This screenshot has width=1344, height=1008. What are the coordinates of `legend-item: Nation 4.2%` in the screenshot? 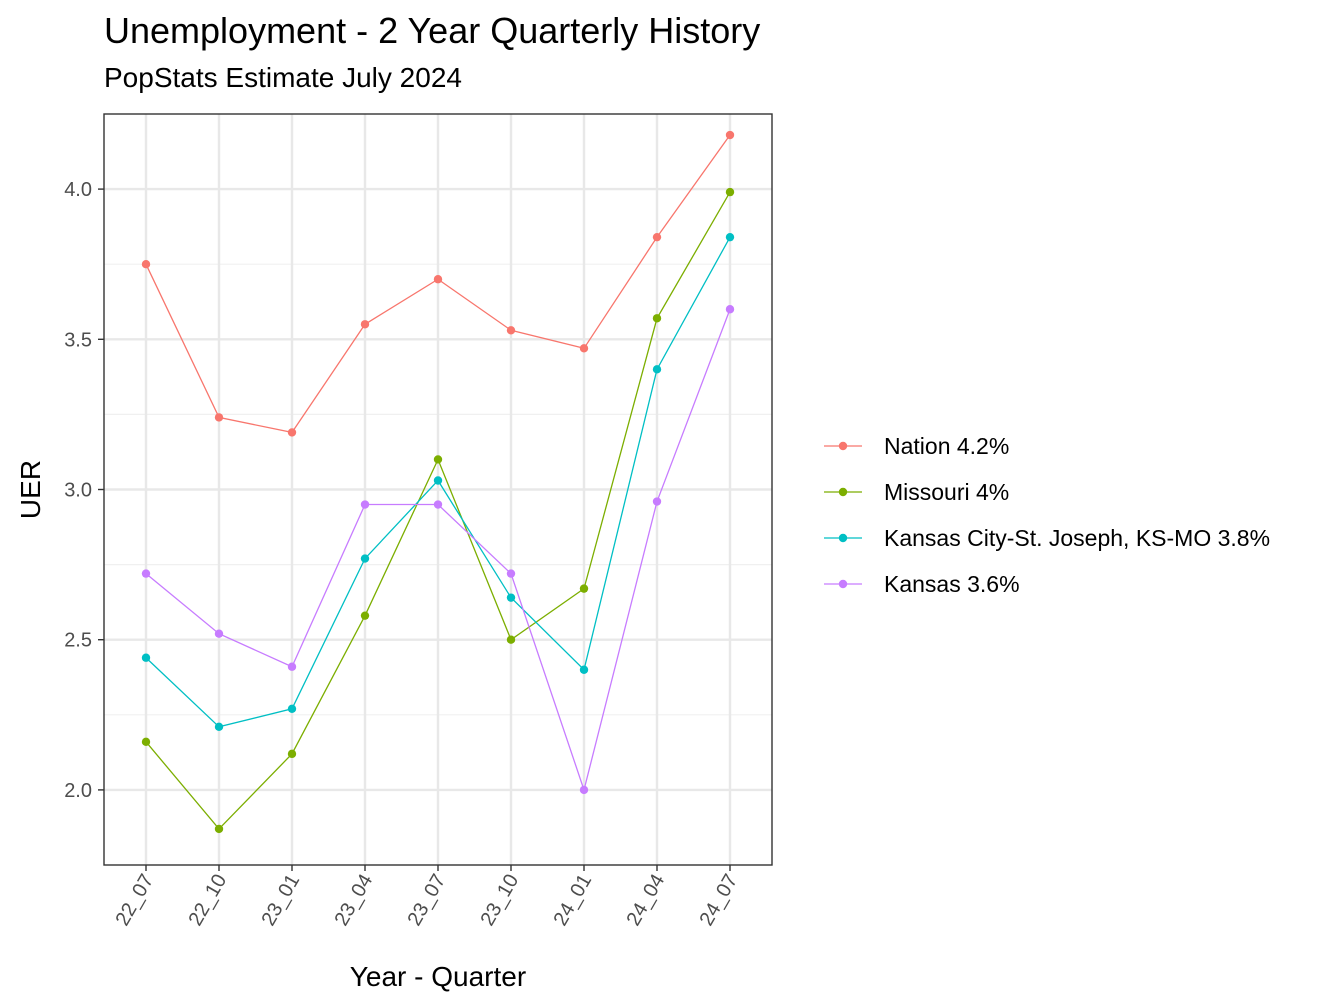 It's located at (916, 446).